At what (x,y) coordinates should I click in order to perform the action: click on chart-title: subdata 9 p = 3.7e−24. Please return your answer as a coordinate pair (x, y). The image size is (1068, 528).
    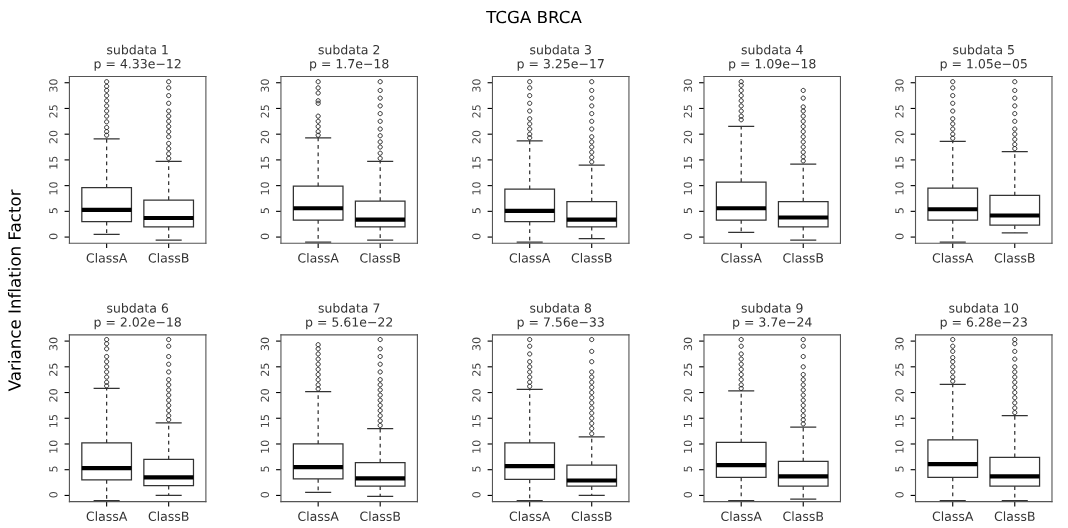
    Looking at the image, I should click on (772, 316).